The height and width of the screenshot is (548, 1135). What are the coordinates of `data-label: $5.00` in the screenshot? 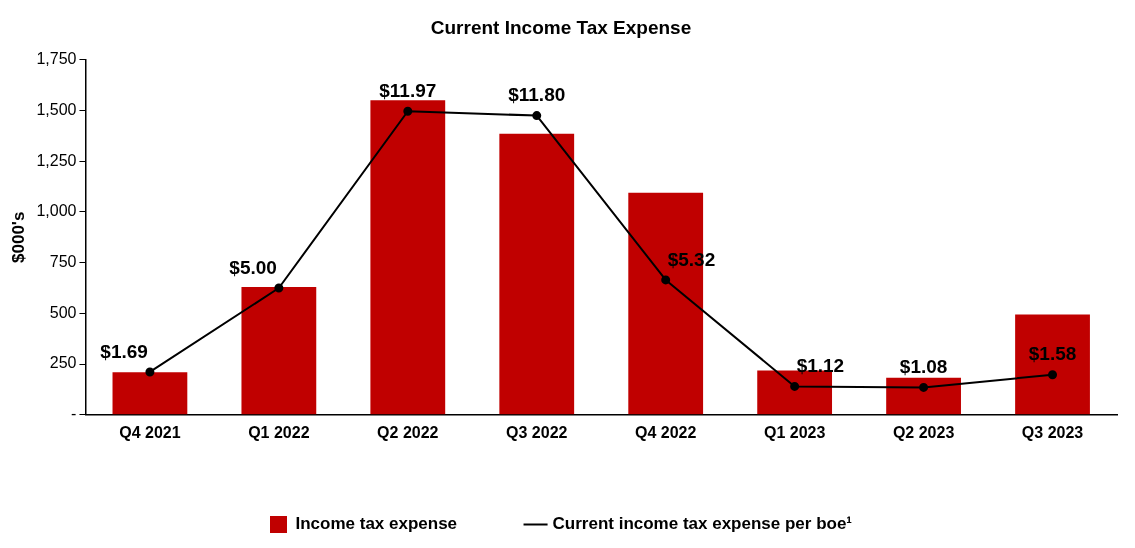 It's located at (253, 267).